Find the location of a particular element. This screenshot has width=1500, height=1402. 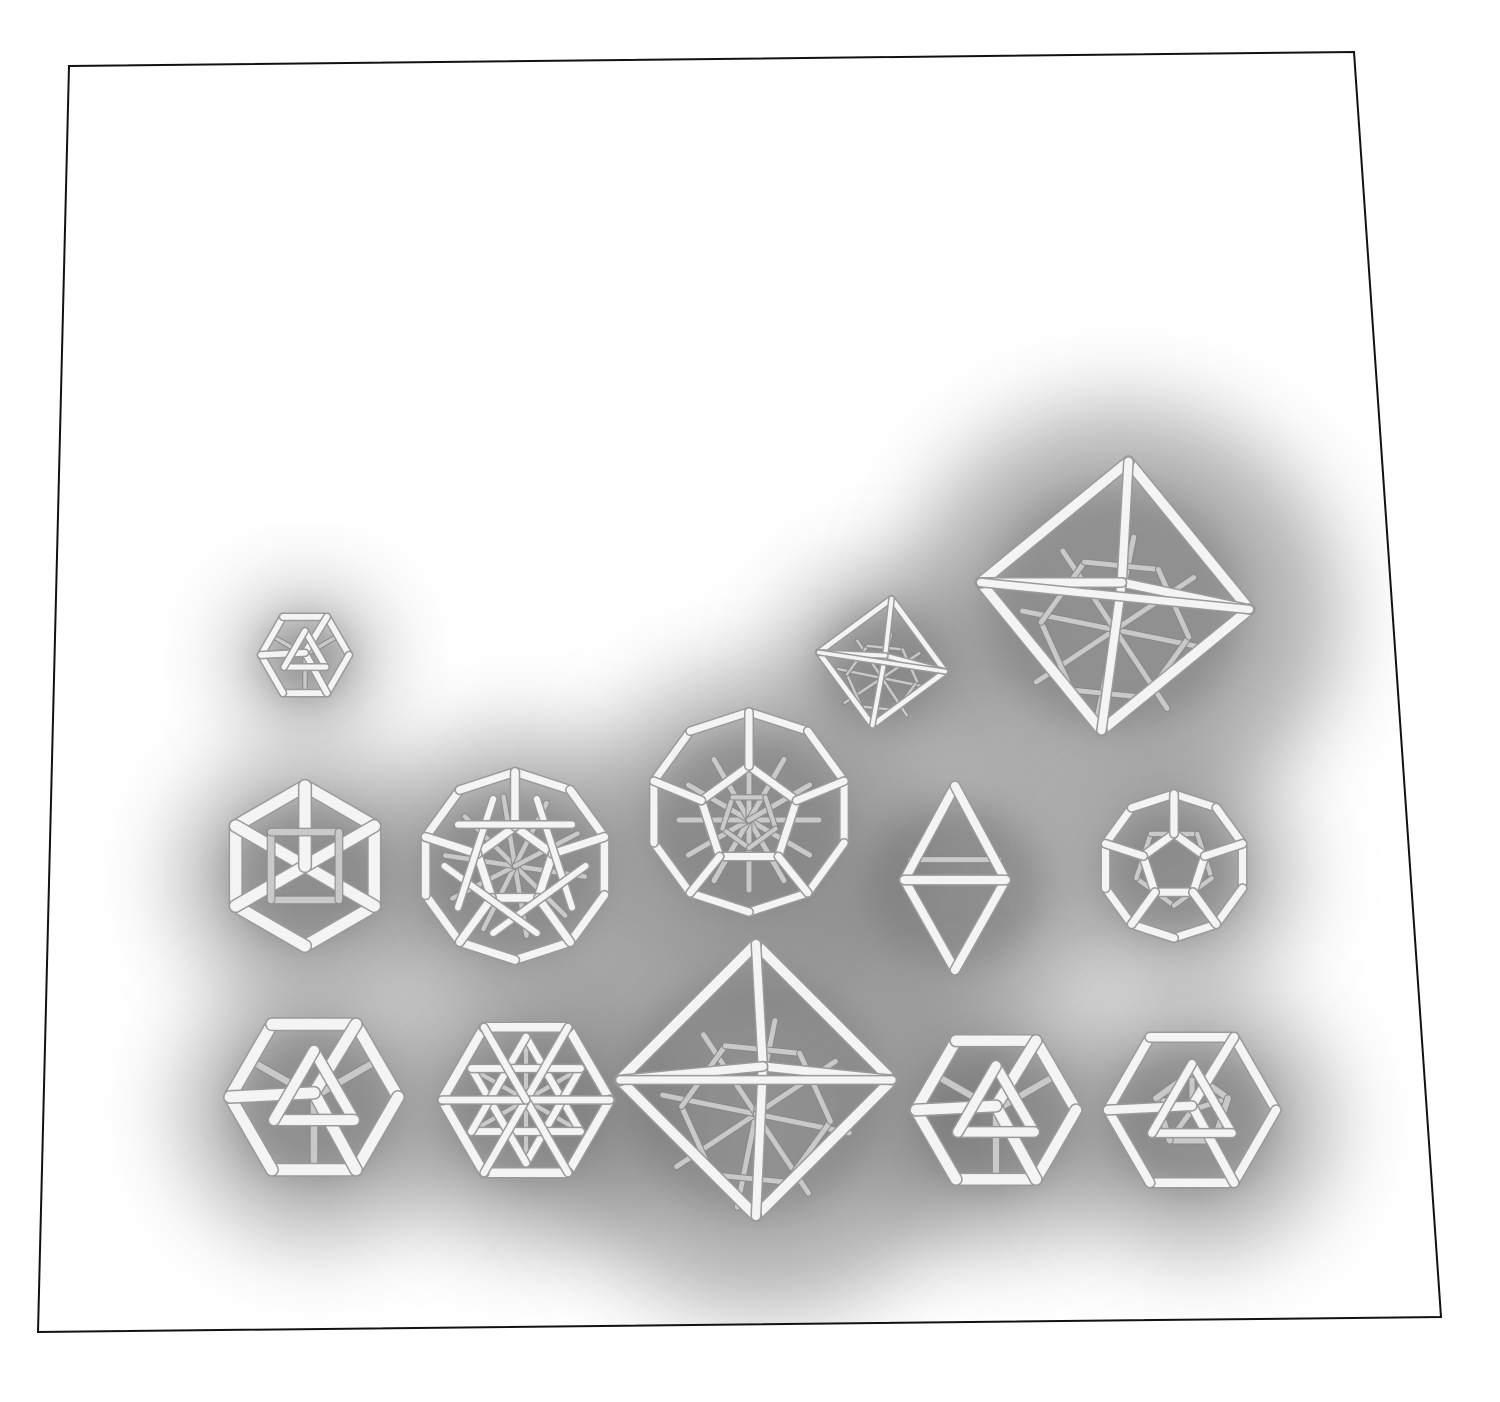

icosidodecahedron-frame is located at coordinates (515, 866).